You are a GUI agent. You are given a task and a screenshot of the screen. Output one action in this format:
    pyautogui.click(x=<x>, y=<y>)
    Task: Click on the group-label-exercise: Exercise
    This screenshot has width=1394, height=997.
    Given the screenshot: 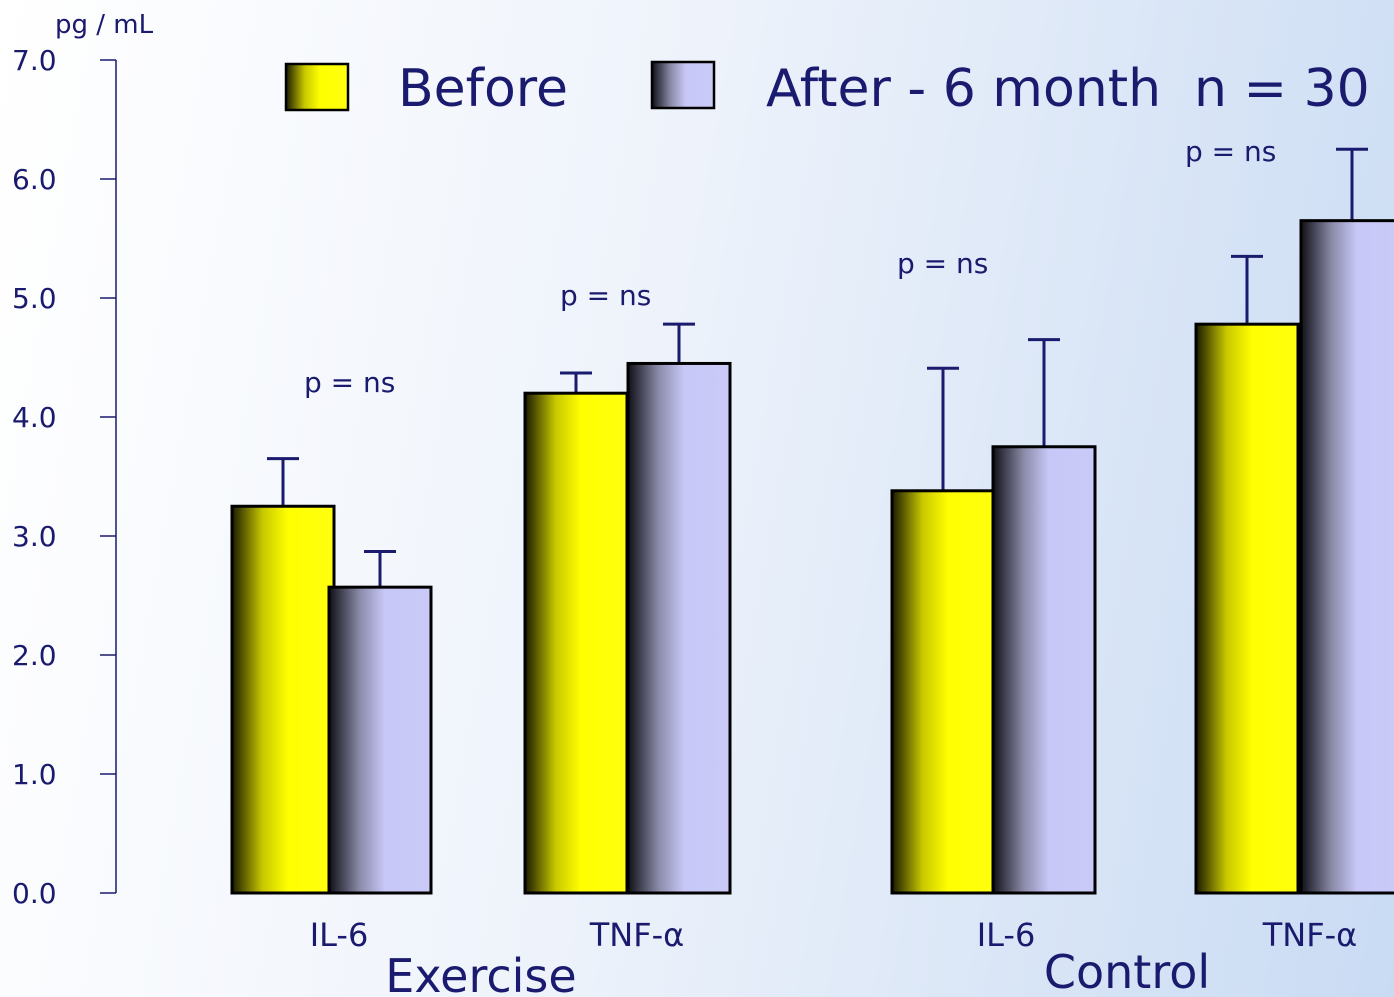 What is the action you would take?
    pyautogui.click(x=480, y=973)
    